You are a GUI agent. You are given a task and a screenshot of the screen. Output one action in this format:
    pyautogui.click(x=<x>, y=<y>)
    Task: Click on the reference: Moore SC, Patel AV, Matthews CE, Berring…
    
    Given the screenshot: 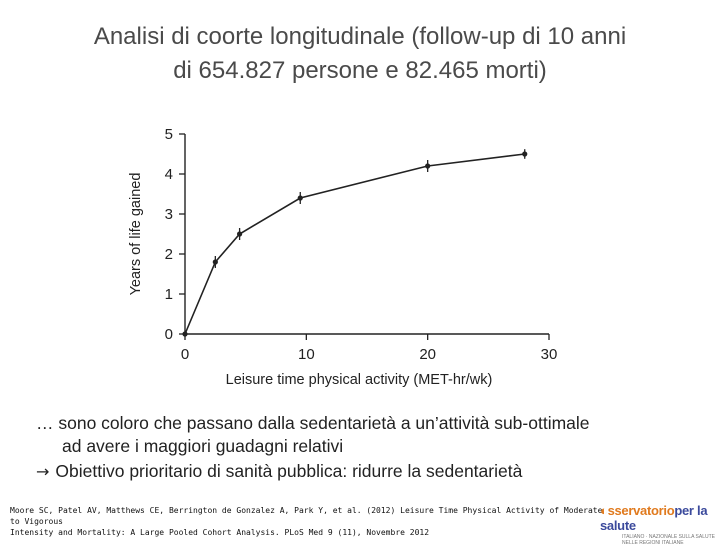 What is the action you would take?
    pyautogui.click(x=310, y=521)
    